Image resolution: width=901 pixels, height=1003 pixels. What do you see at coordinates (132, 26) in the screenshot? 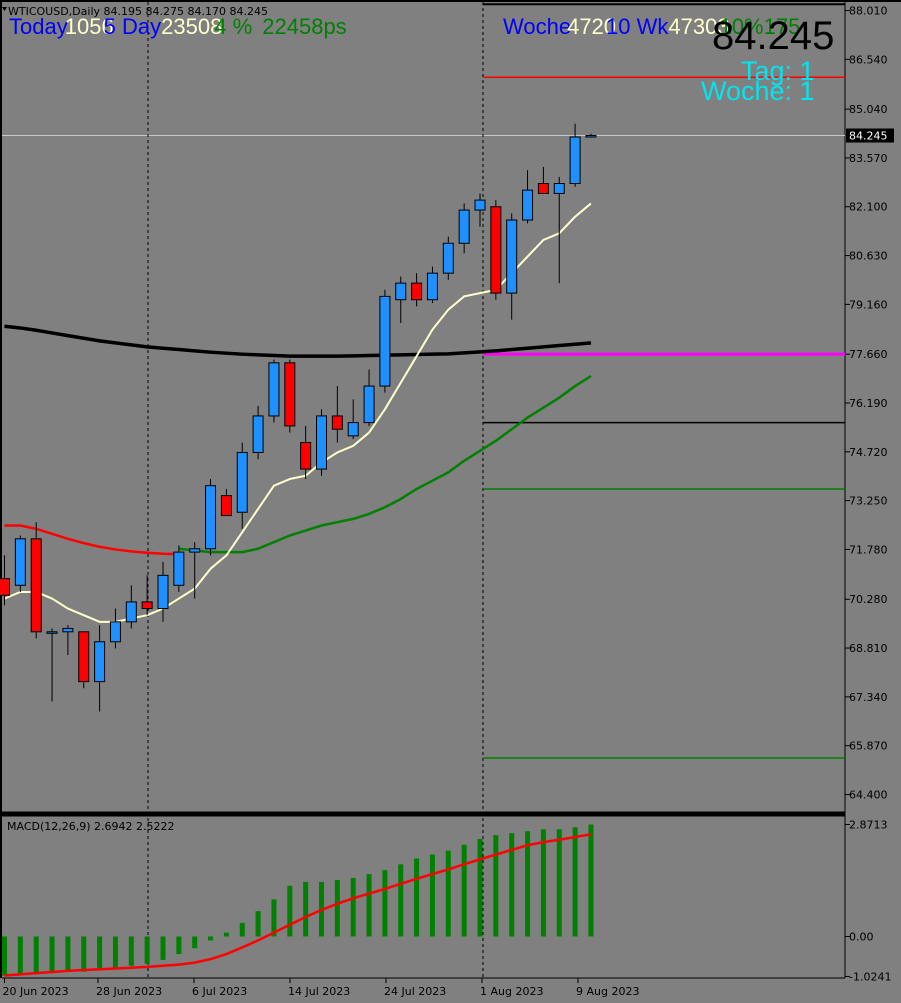
I see `day-label: 5 Day` at bounding box center [132, 26].